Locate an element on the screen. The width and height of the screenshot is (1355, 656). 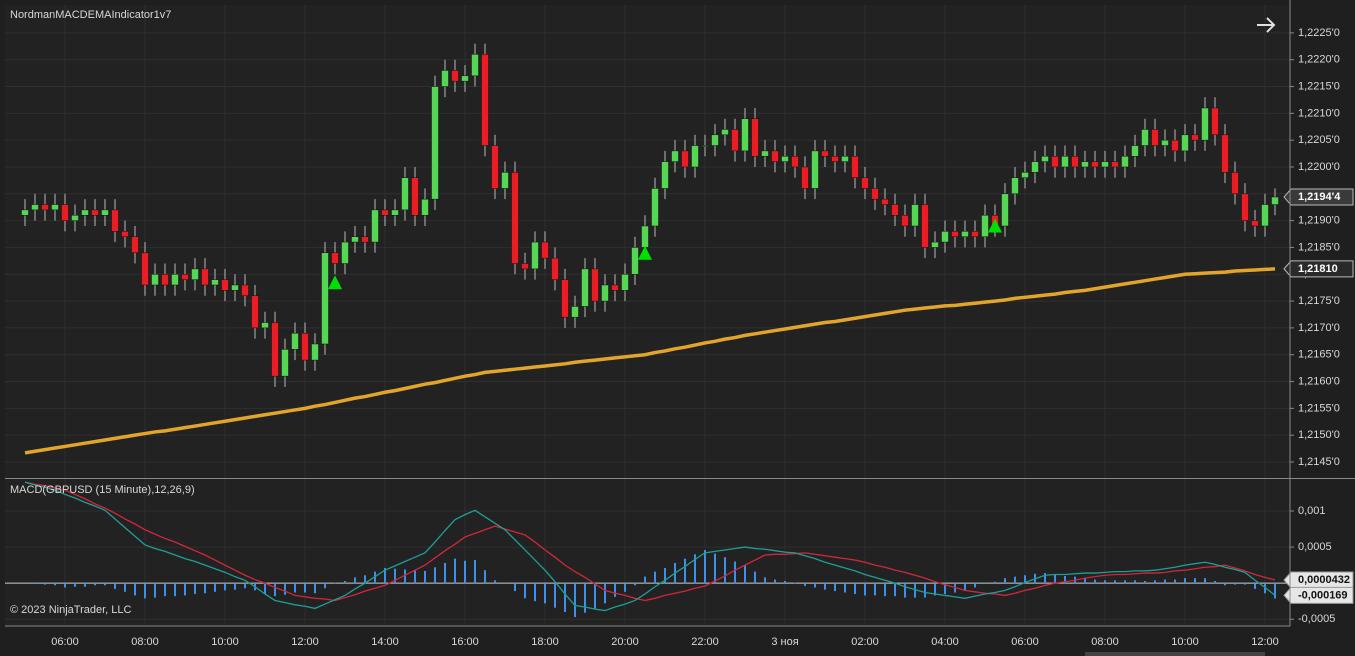
x-tick-label: 12:00 is located at coordinates (305, 642).